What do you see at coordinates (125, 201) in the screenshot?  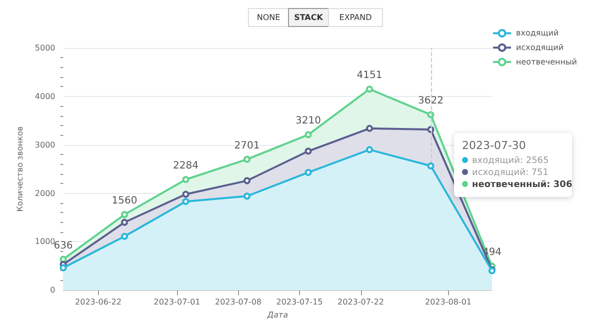 I see `total-label: 1560` at bounding box center [125, 201].